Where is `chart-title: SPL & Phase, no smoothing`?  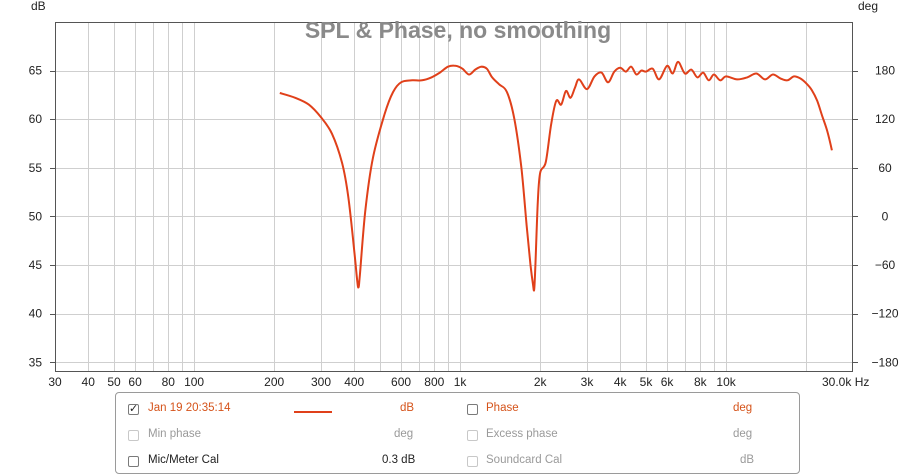 chart-title: SPL & Phase, no smoothing is located at coordinates (458, 30).